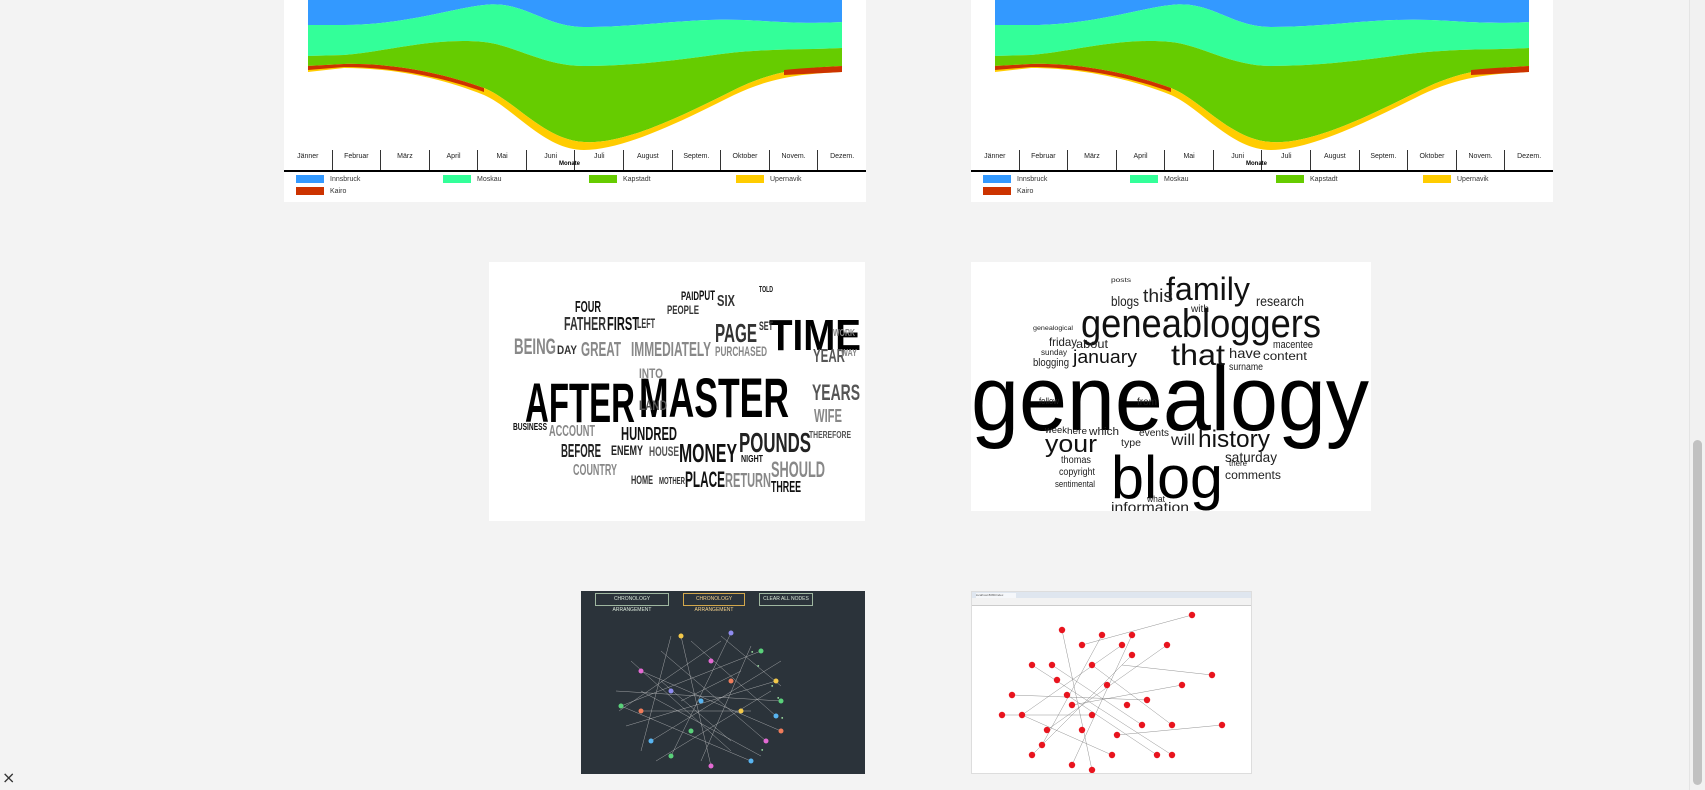 This screenshot has height=790, width=1705. Describe the element at coordinates (1697, 612) in the screenshot. I see `scrollbar-thumb` at that location.